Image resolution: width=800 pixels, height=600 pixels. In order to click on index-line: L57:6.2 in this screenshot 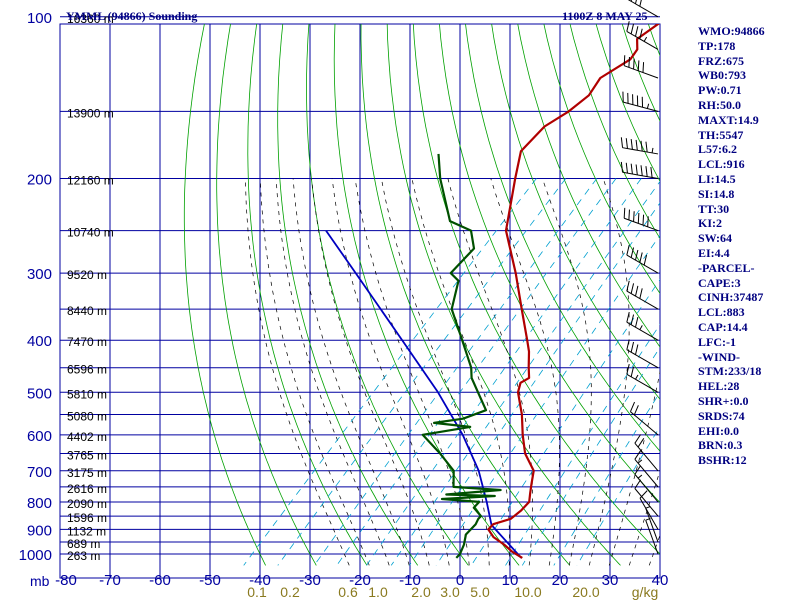, I will do `click(717, 149)`.